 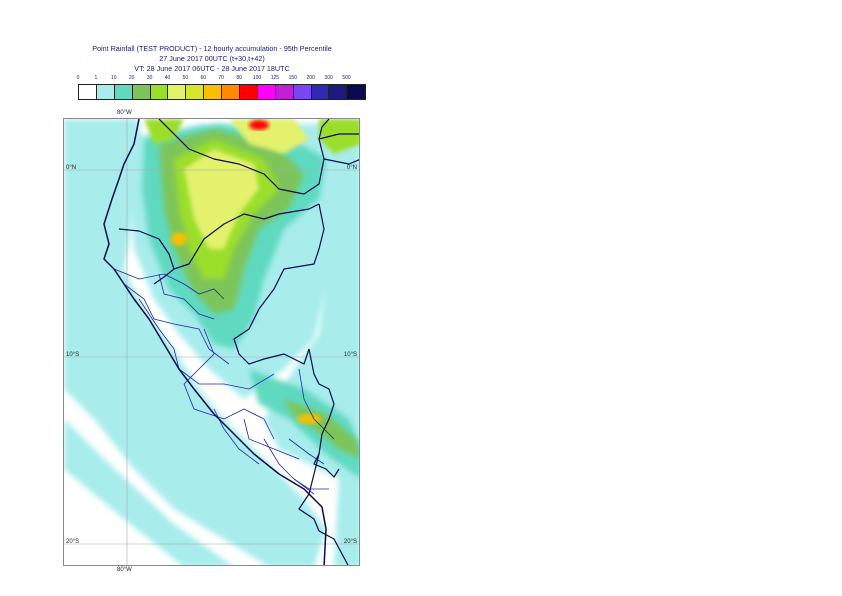 I want to click on legend-threshold-label: 40, so click(x=167, y=78).